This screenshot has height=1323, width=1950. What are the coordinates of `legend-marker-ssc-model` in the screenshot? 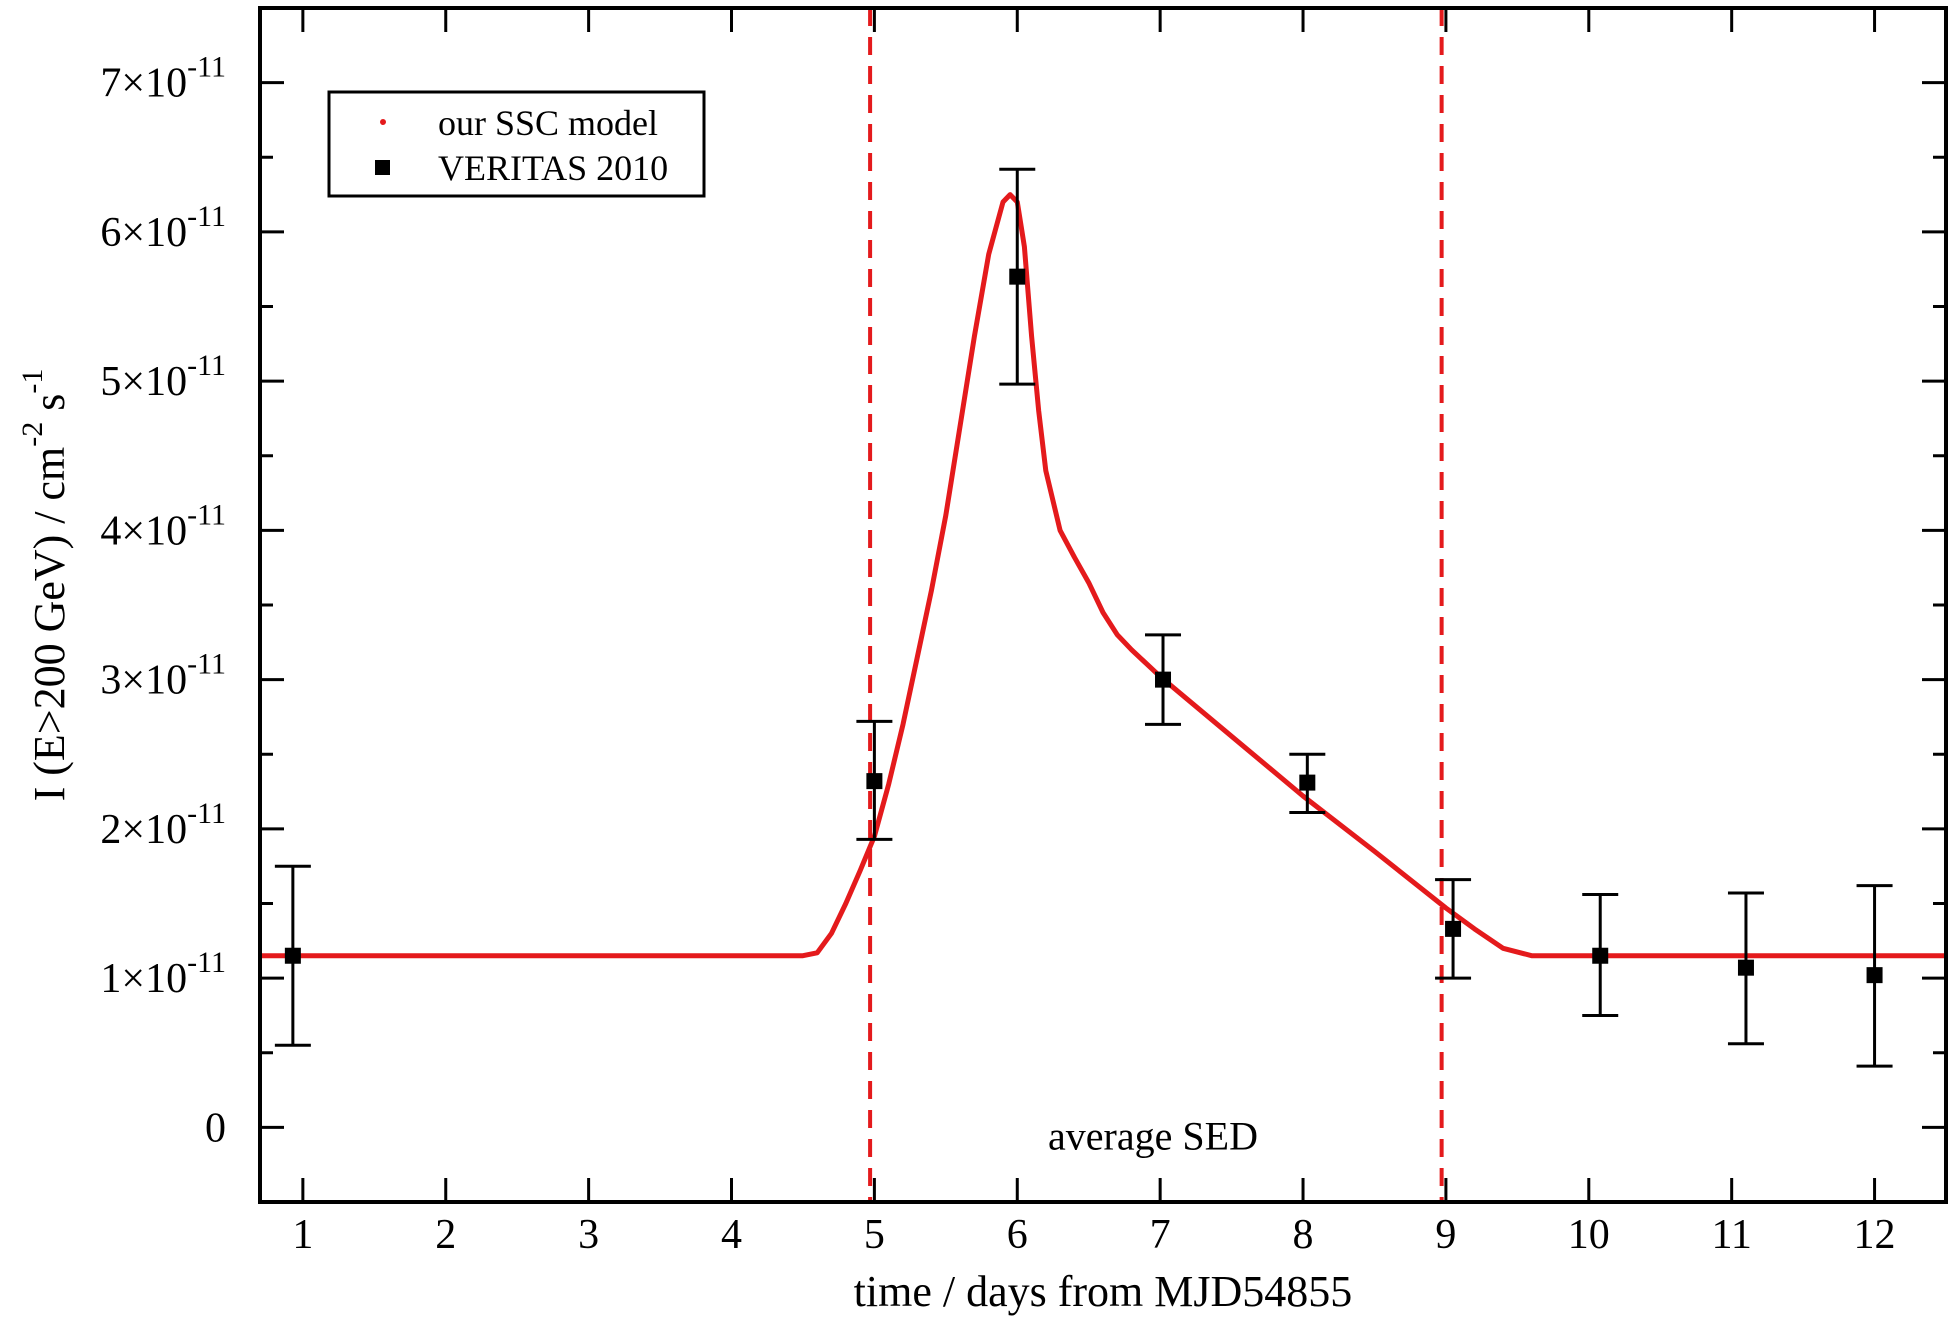 It's located at (383, 122).